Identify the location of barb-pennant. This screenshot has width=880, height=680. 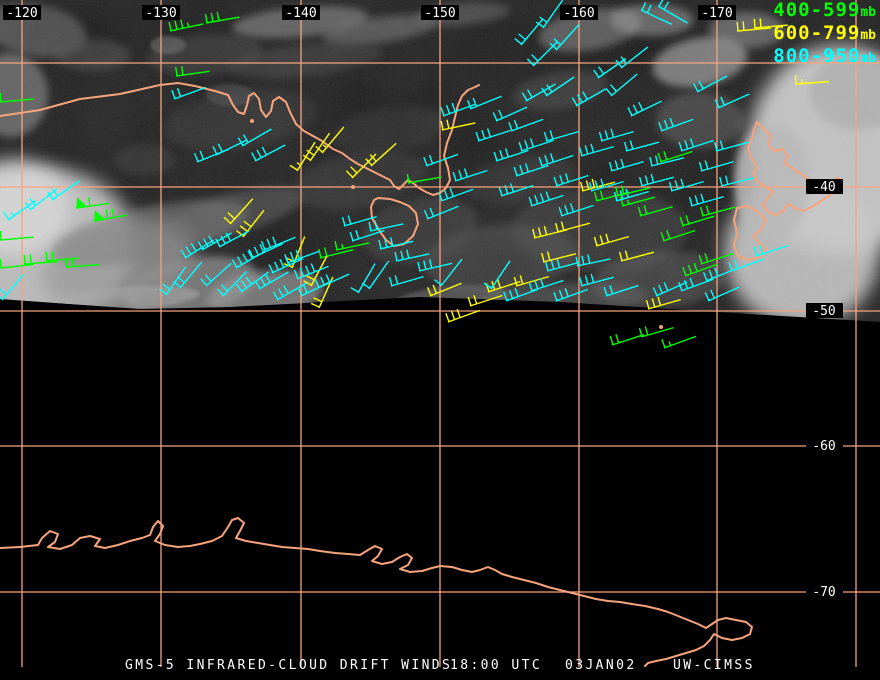
(100, 216).